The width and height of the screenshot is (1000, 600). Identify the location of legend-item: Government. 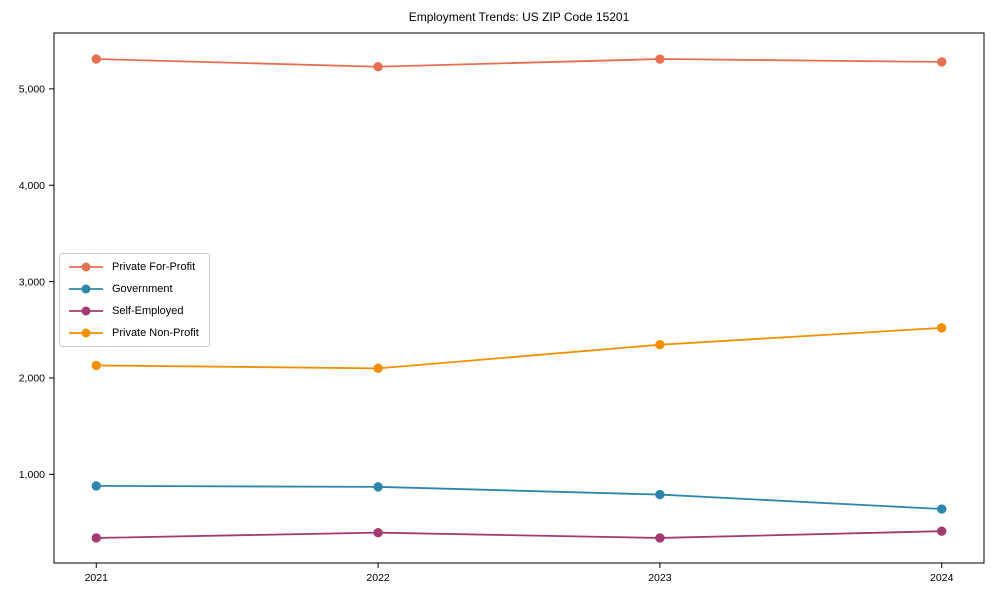
(133, 289).